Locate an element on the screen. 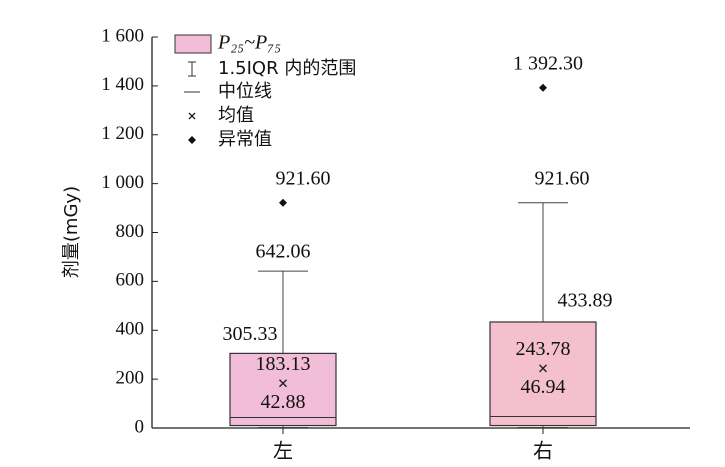 This screenshot has height=467, width=725. y-tick-label: 800 is located at coordinates (130, 231).